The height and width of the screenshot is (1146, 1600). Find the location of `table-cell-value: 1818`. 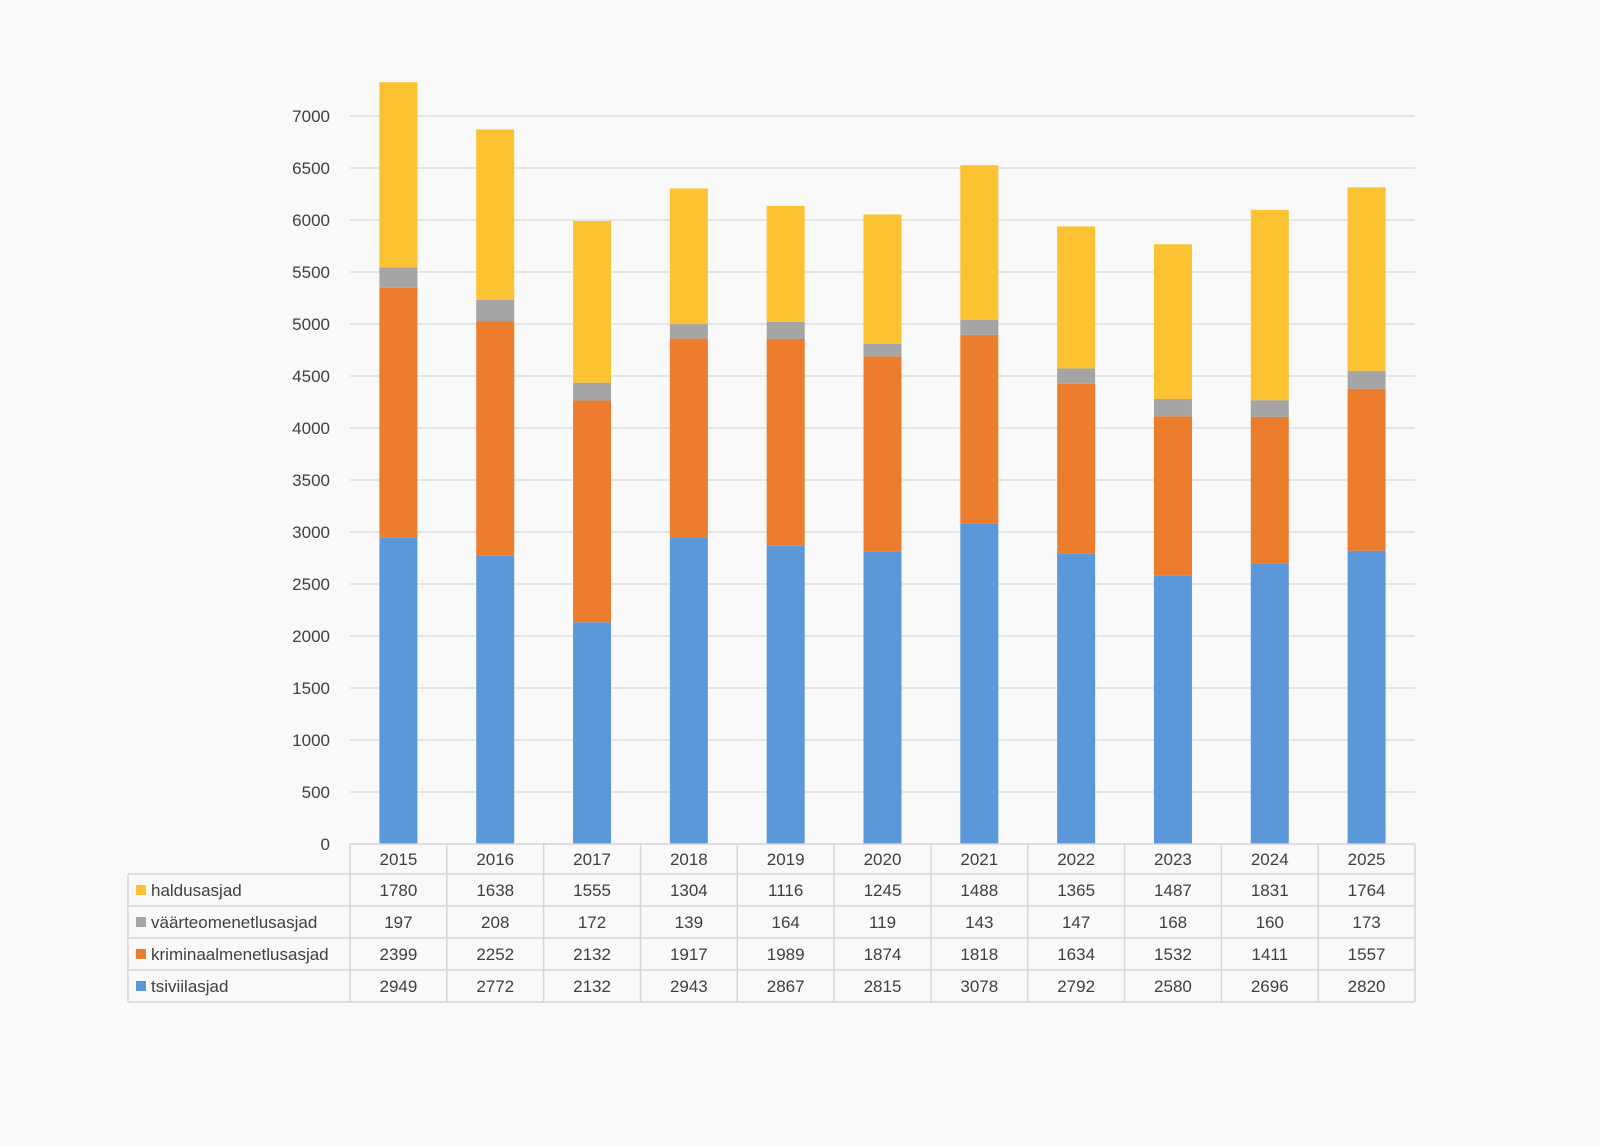

table-cell-value: 1818 is located at coordinates (979, 954).